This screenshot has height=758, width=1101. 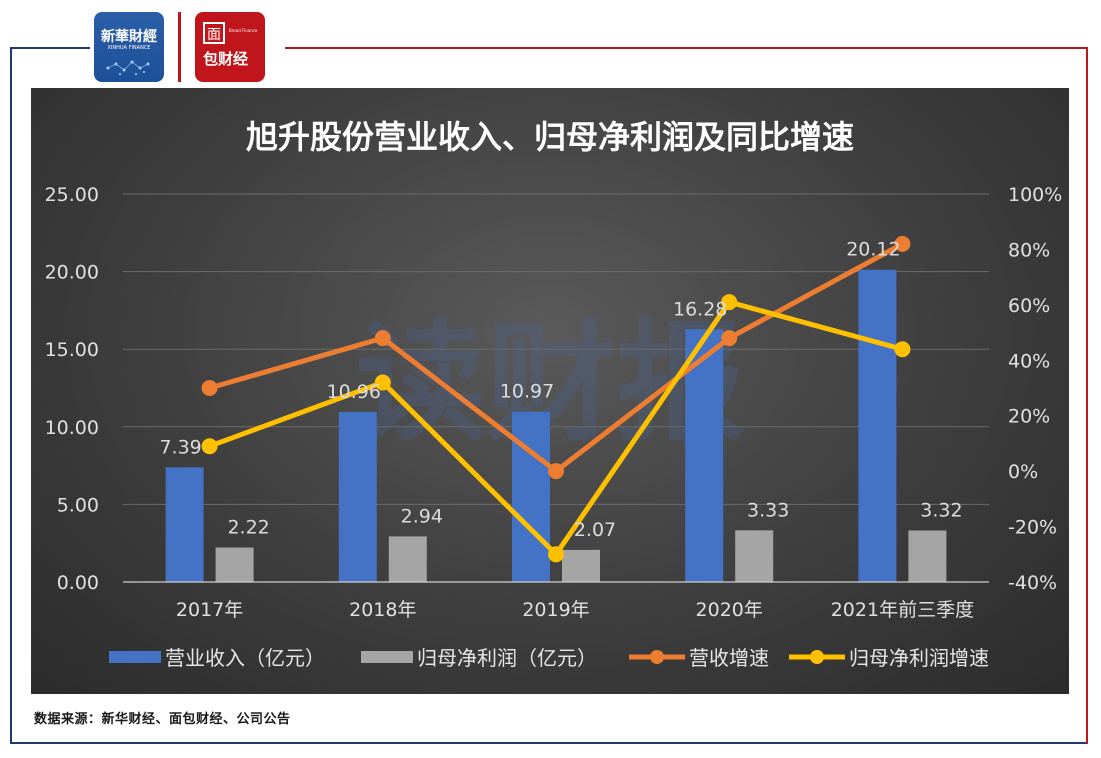 What do you see at coordinates (422, 516) in the screenshot?
I see `profit-data-label: 2.94` at bounding box center [422, 516].